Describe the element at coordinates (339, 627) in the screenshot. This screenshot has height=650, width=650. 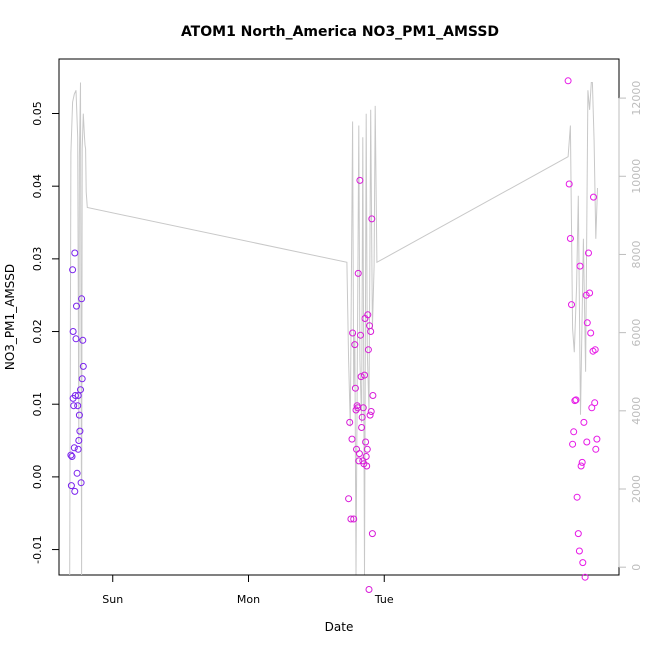
I see `x-axis-label: Date` at that location.